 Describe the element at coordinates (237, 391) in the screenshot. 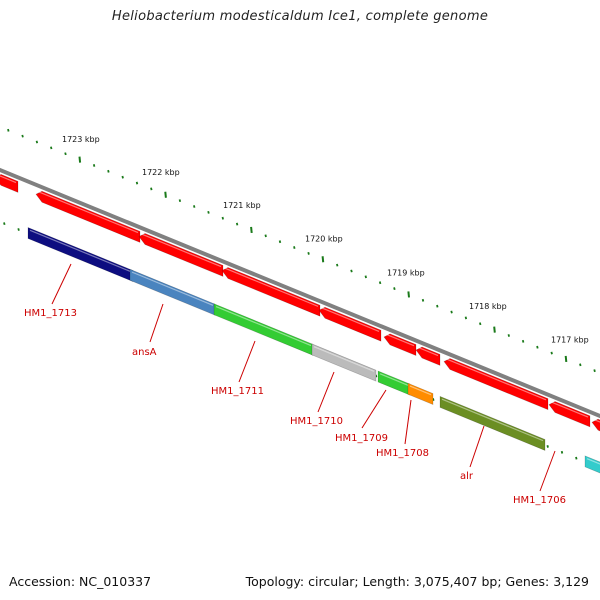

I see `gene-label: HM1_1711` at that location.